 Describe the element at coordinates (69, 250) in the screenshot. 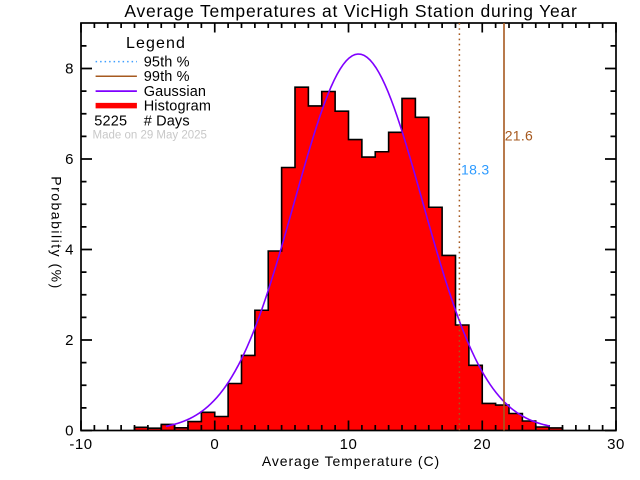

I see `svg-text: 4` at that location.